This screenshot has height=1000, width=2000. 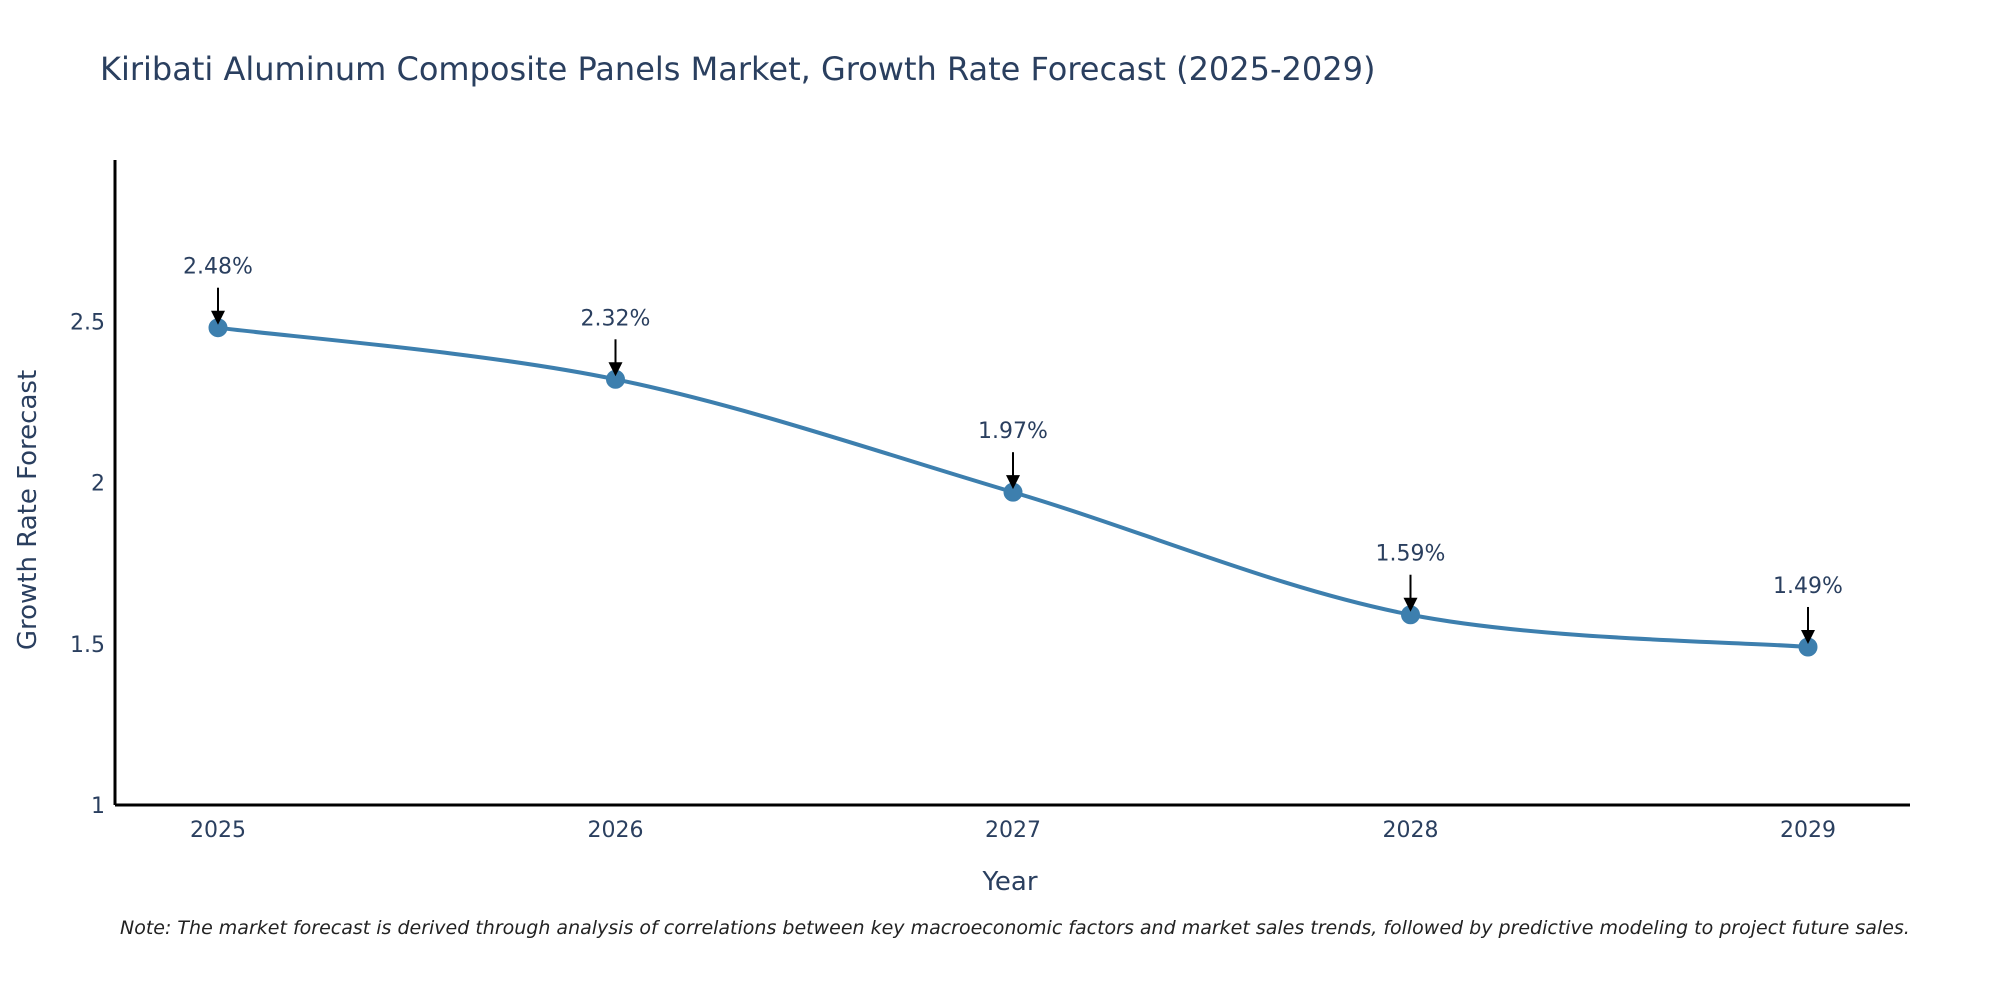 What do you see at coordinates (87, 645) in the screenshot?
I see `y-tick-label: 1.5` at bounding box center [87, 645].